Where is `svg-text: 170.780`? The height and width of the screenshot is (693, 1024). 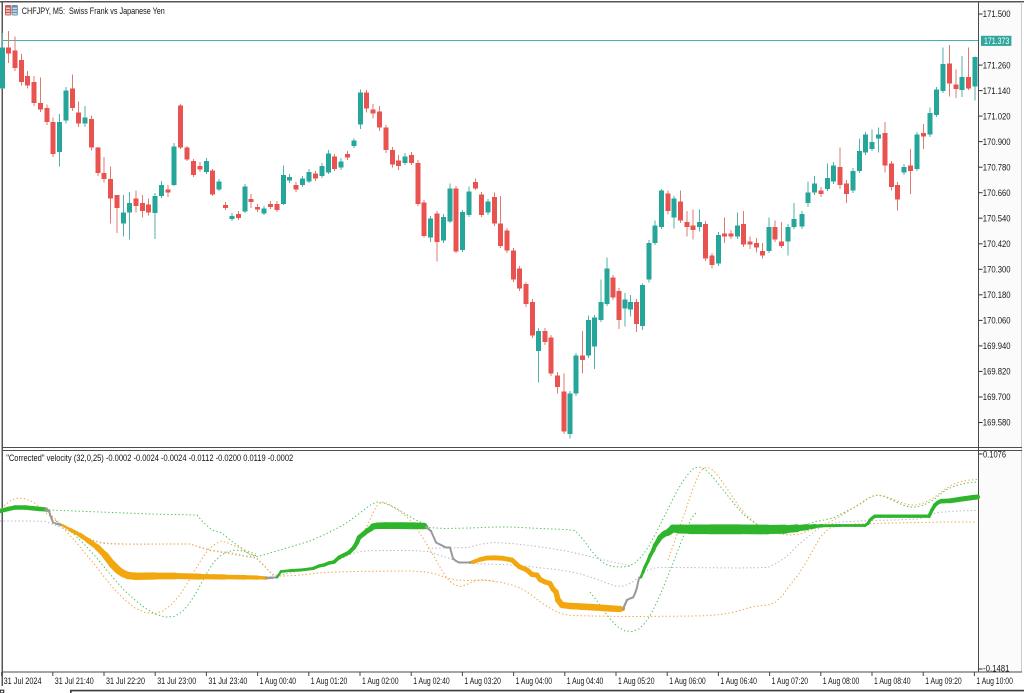 svg-text: 170.780 is located at coordinates (997, 167).